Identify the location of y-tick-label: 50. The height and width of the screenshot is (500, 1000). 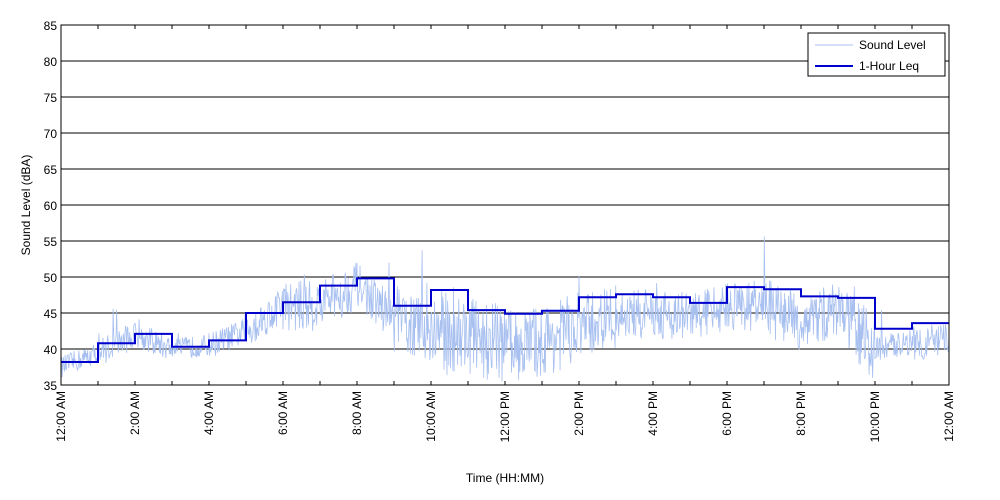
(51, 278).